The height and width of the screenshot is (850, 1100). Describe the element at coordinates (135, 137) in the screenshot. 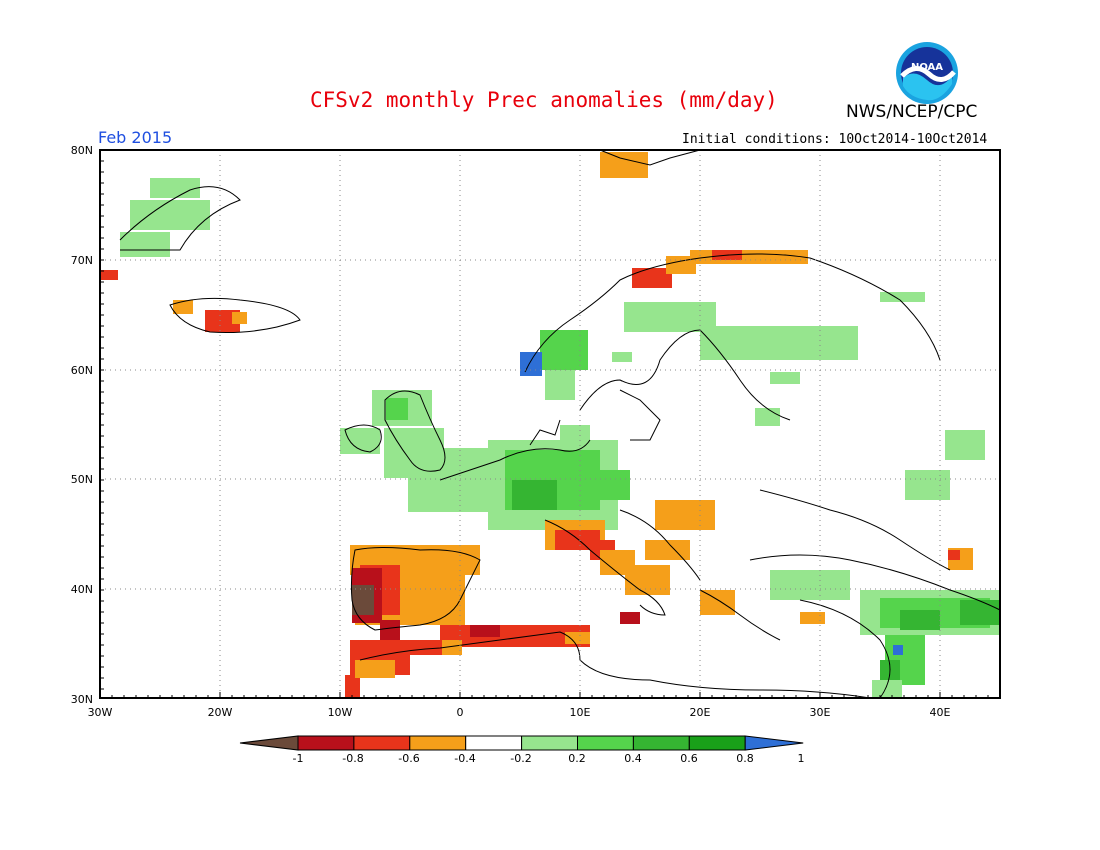

I see `forecast-month: Feb 2015` at that location.